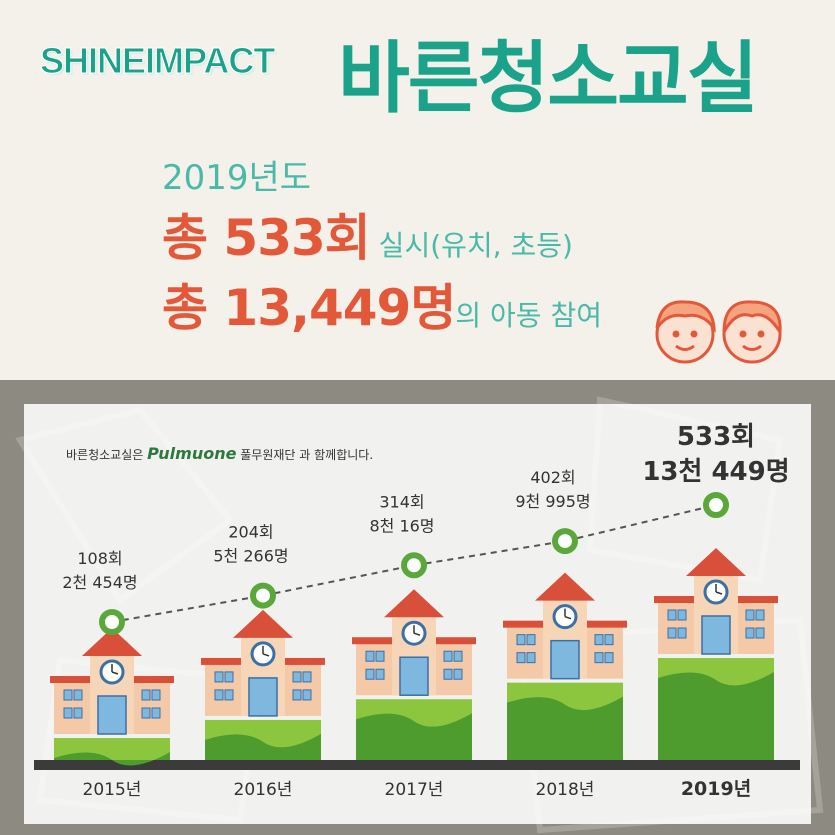 This screenshot has width=835, height=835. What do you see at coordinates (715, 472) in the screenshot?
I see `data-label-participants: 13천 449명` at bounding box center [715, 472].